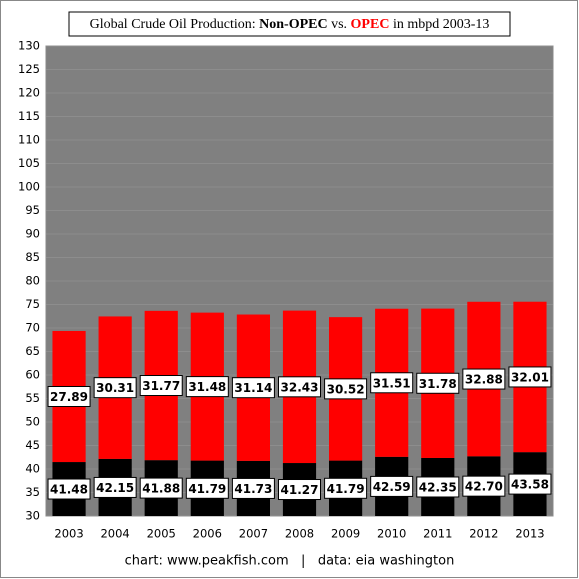 This screenshot has width=579, height=579. I want to click on x-tick-label: 2005, so click(161, 534).